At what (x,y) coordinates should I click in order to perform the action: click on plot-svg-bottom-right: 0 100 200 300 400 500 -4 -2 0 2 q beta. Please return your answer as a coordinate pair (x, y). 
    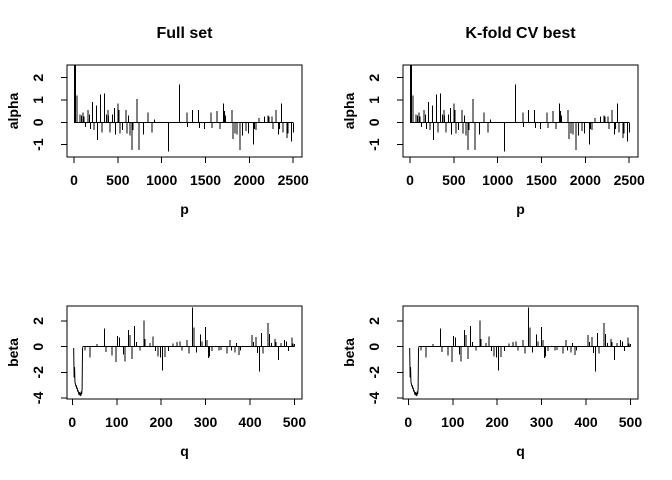
    Looking at the image, I should click on (492, 382).